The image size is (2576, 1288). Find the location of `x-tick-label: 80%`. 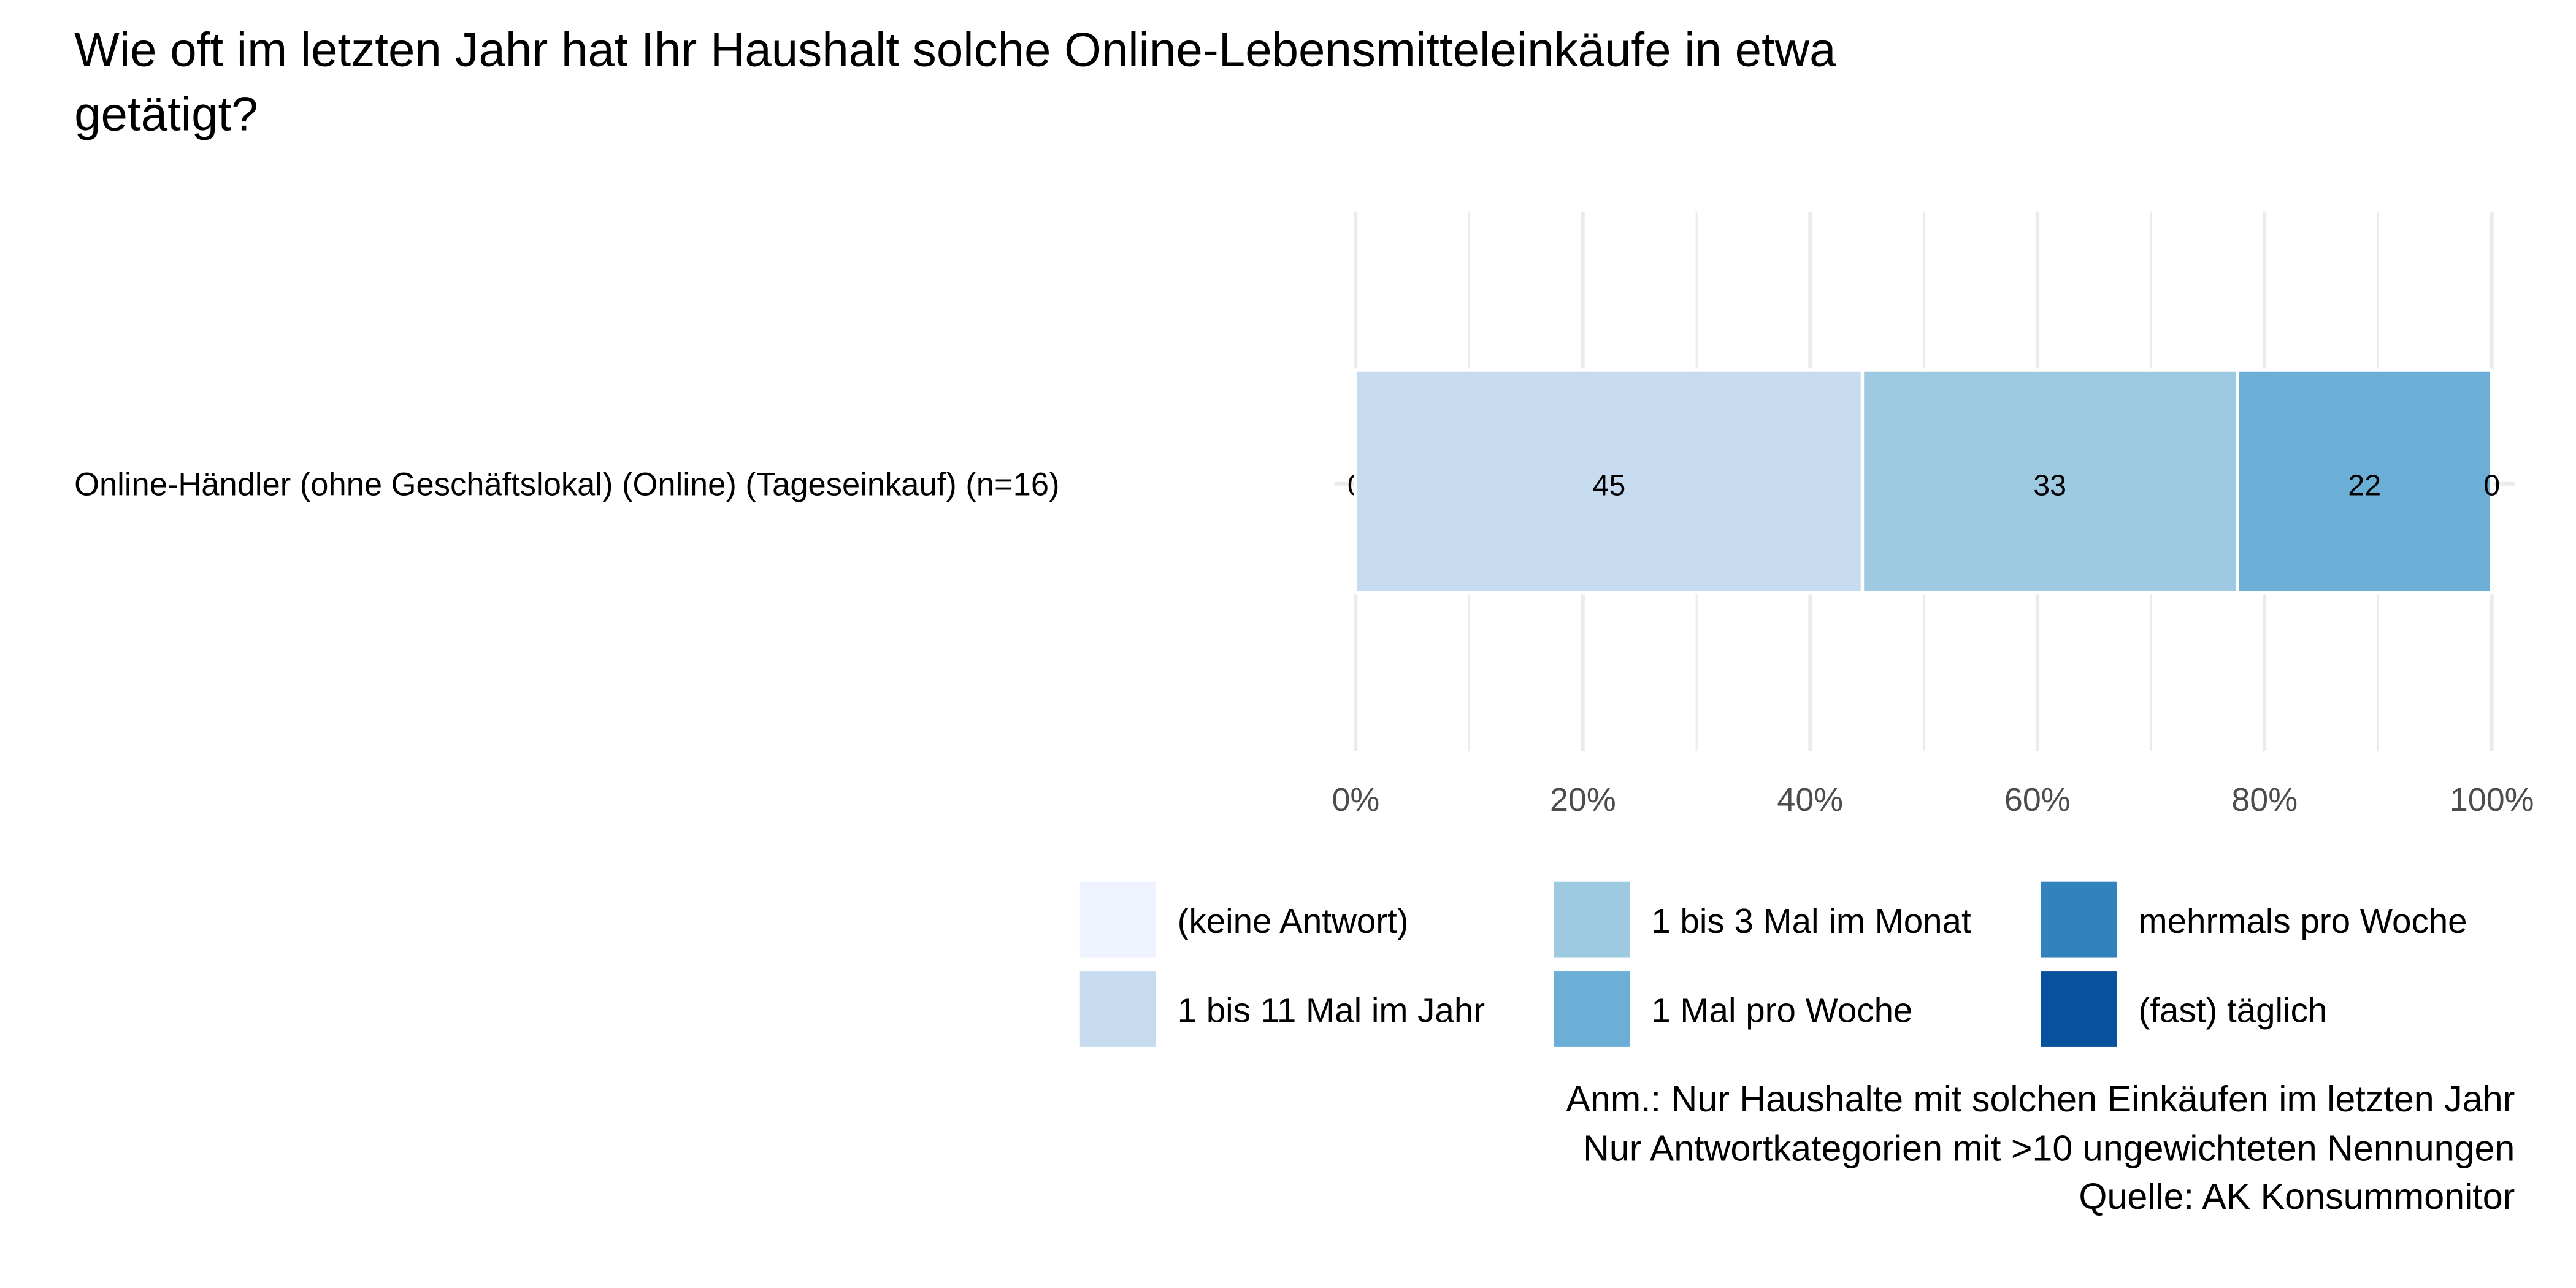

x-tick-label: 80% is located at coordinates (2264, 799).